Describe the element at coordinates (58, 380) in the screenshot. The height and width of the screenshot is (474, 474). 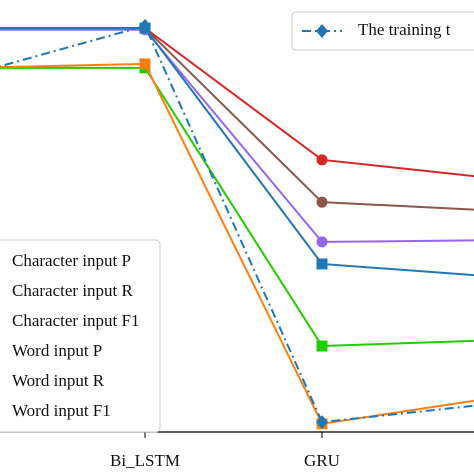
I see `legend-label: Word input R` at that location.